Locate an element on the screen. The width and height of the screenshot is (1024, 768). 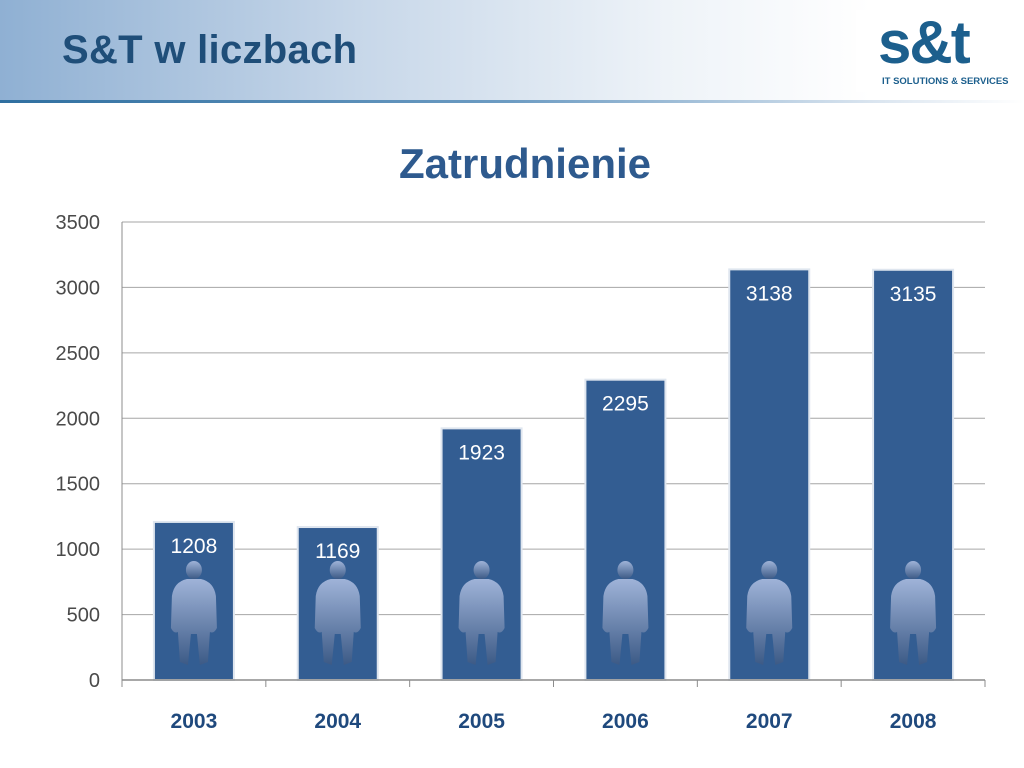
header-band is located at coordinates (512, 50).